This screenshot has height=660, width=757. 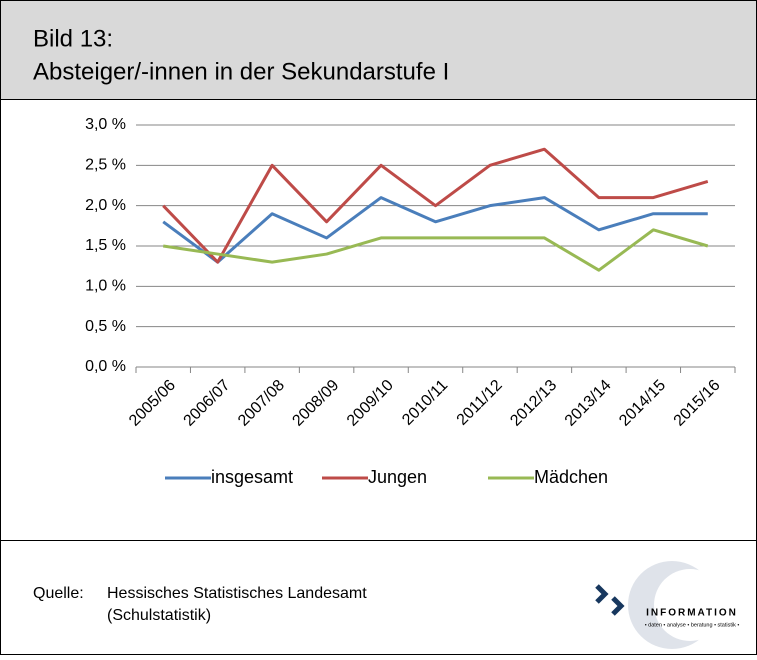 I want to click on source-label: Quelle:, so click(x=58, y=593).